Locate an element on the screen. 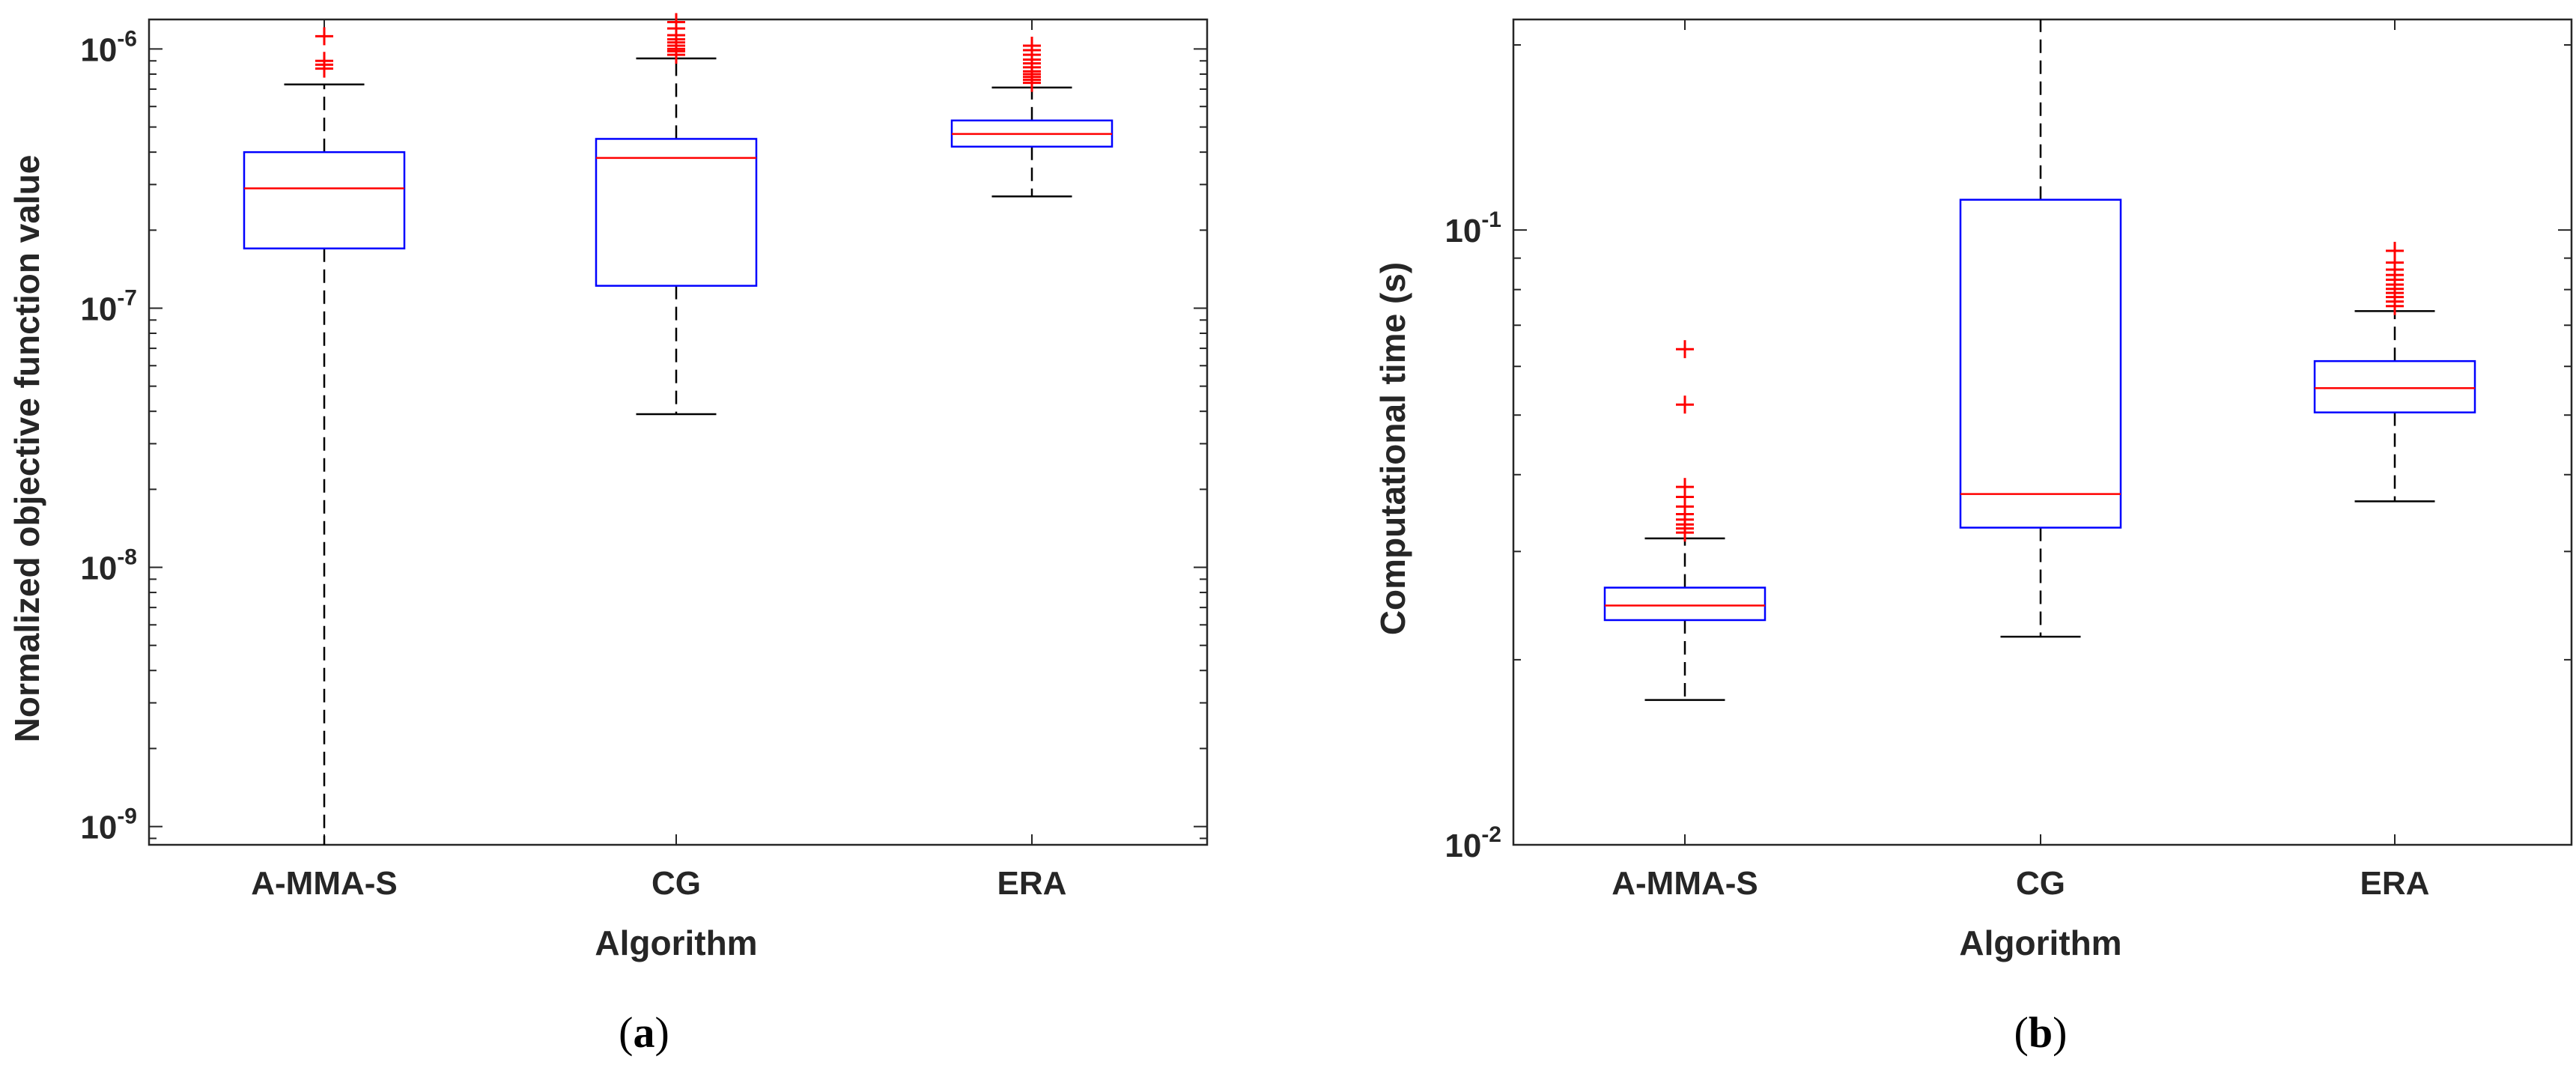  panel-b-y-axis-title: Computational time (s) is located at coordinates (1392, 448).